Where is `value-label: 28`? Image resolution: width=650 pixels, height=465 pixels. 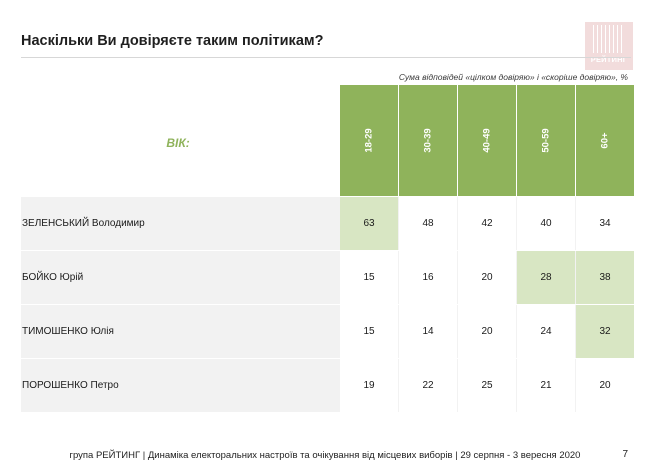 value-label: 28 is located at coordinates (546, 277).